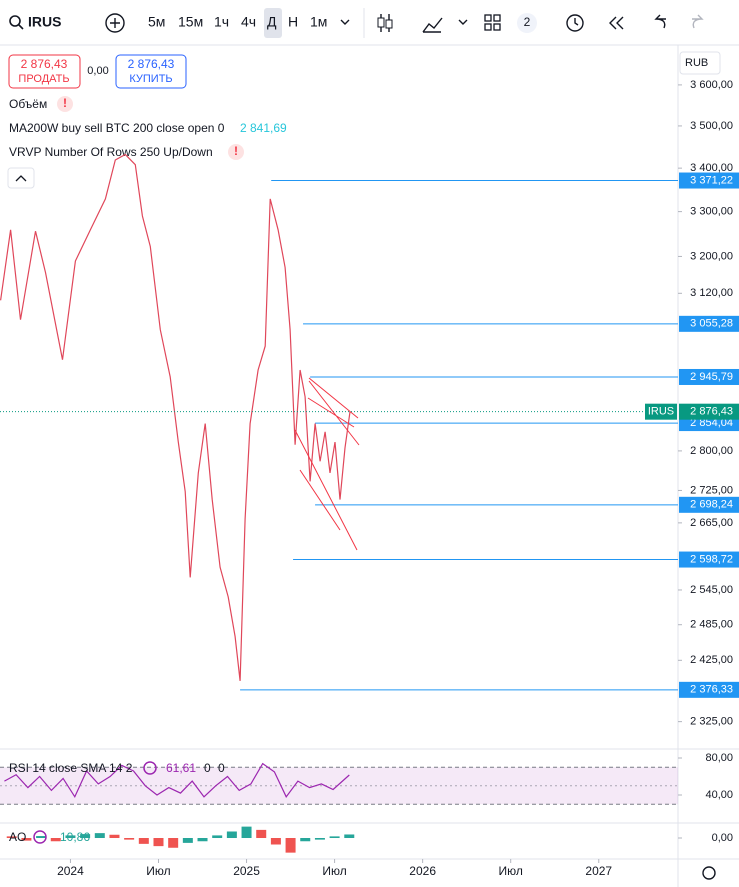 Image resolution: width=739 pixels, height=887 pixels. I want to click on level-label: 3 371,22, so click(711, 180).